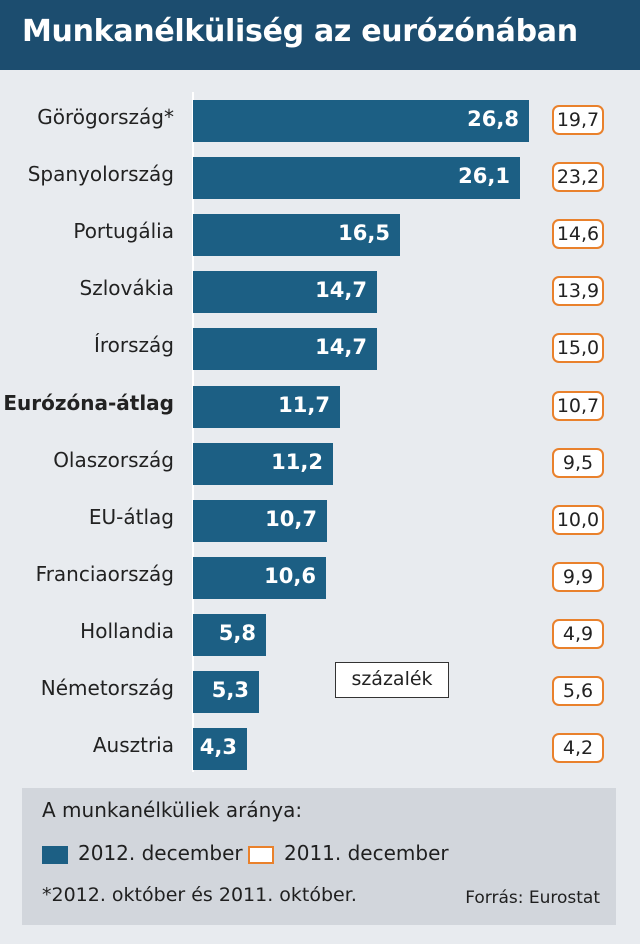  Describe the element at coordinates (578, 120) in the screenshot. I see `value-2011: 19,7` at that location.